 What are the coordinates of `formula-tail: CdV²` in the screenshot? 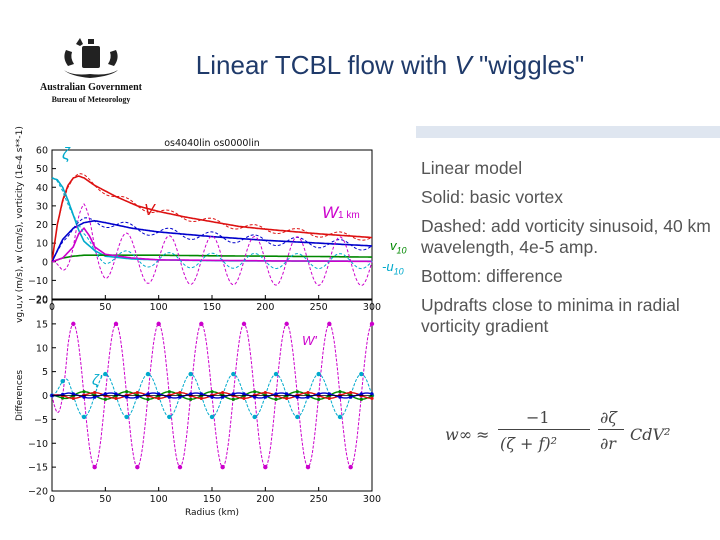 It's located at (650, 434).